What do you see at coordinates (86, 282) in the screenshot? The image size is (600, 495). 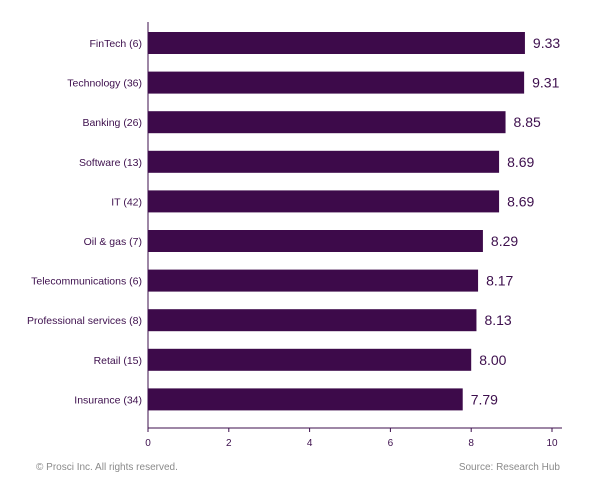 I see `category-label: Telecommunications (6)` at bounding box center [86, 282].